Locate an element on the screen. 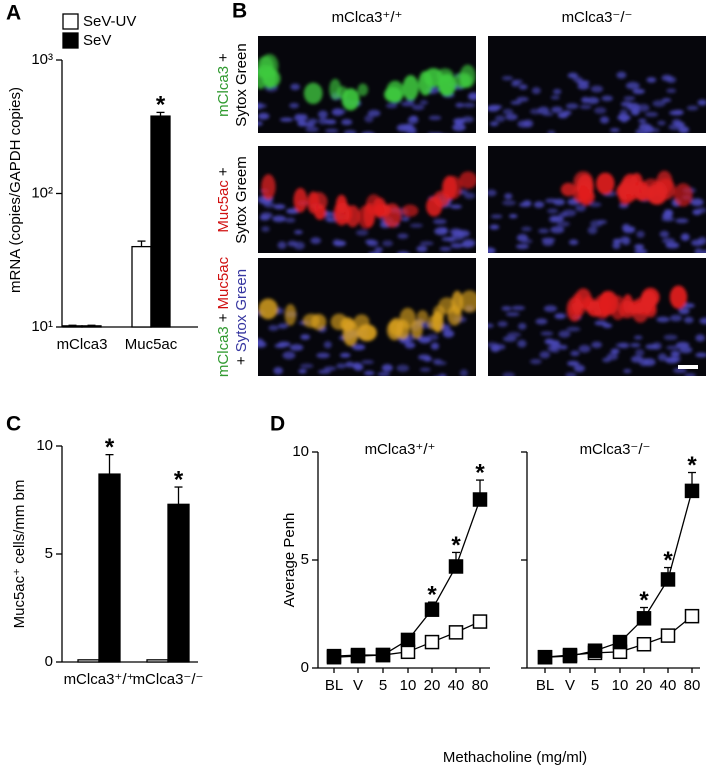  x-tick-label: 40 is located at coordinates (668, 685).